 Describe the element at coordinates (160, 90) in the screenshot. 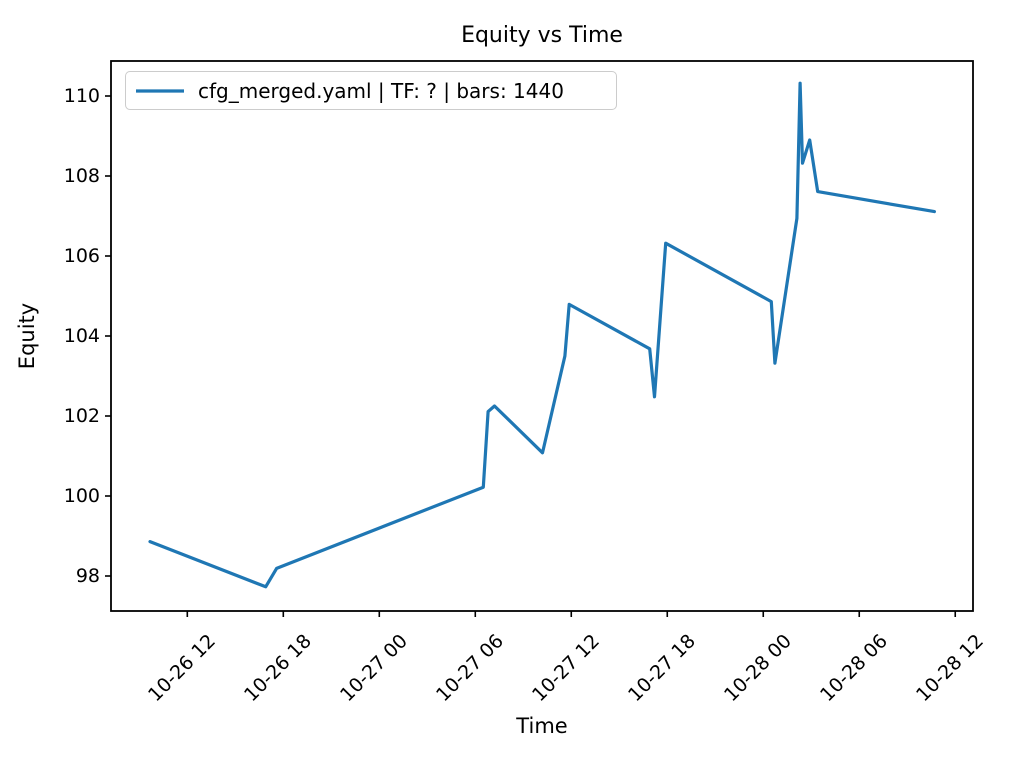

I see `legend-line-swatch` at that location.